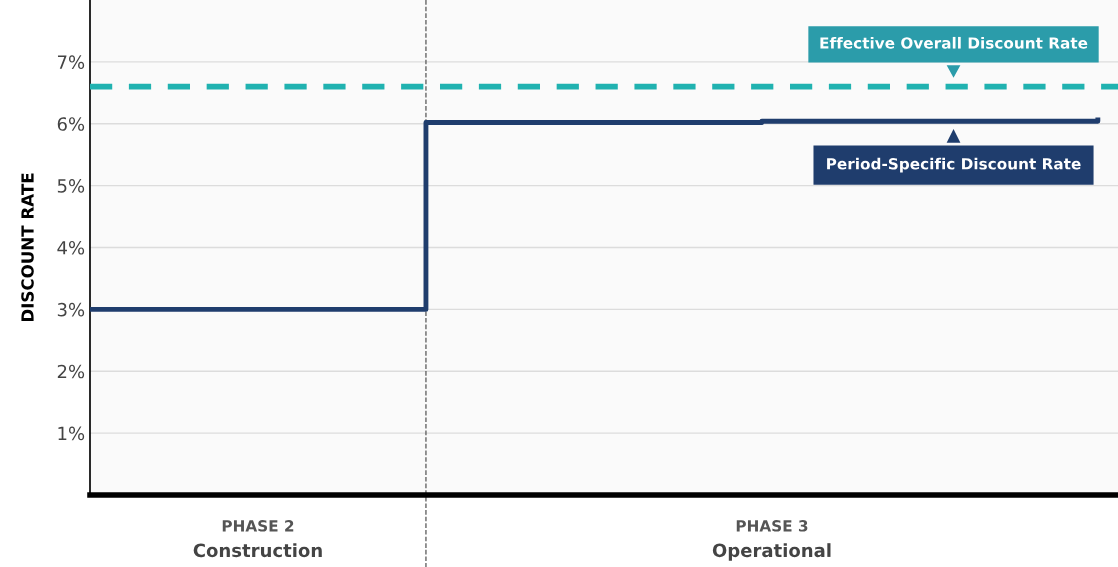 Image resolution: width=1118 pixels, height=567 pixels. I want to click on y-tick-label: 5%, so click(71, 186).